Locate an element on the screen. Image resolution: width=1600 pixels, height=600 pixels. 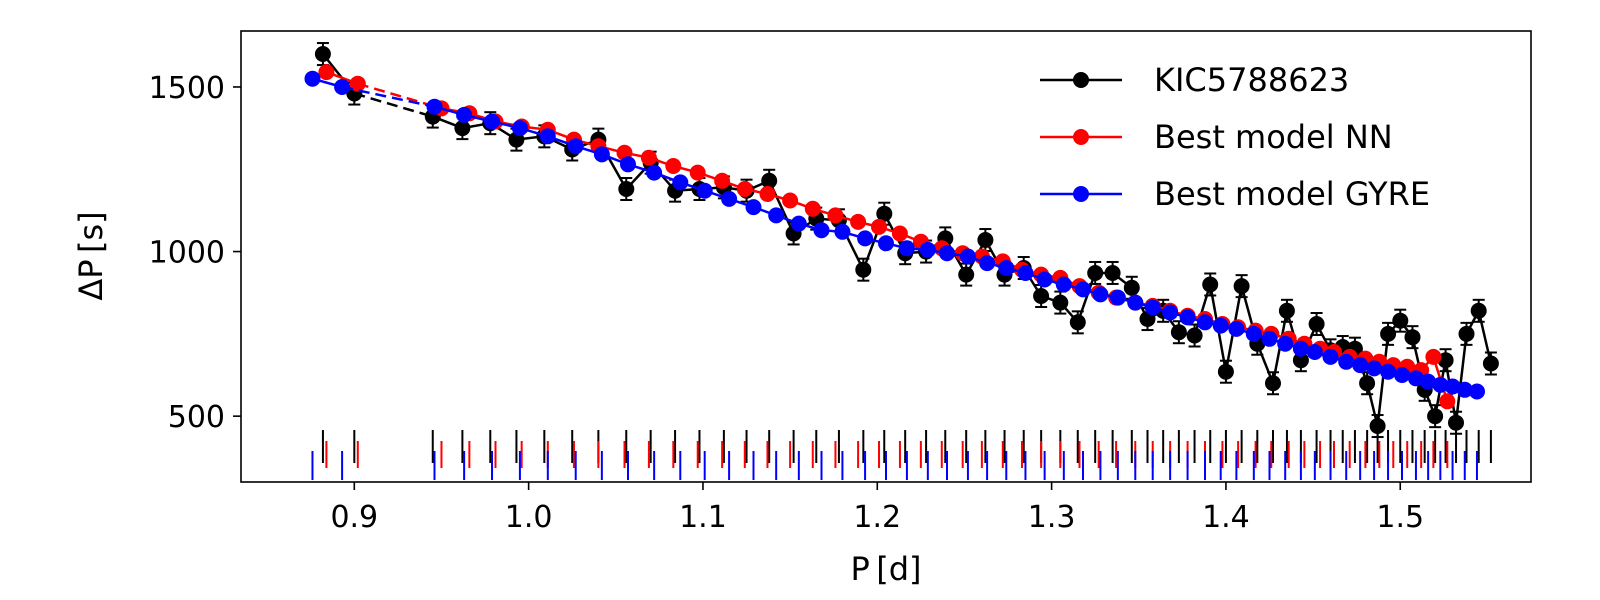
x-tick-label: 1.2 is located at coordinates (877, 517).